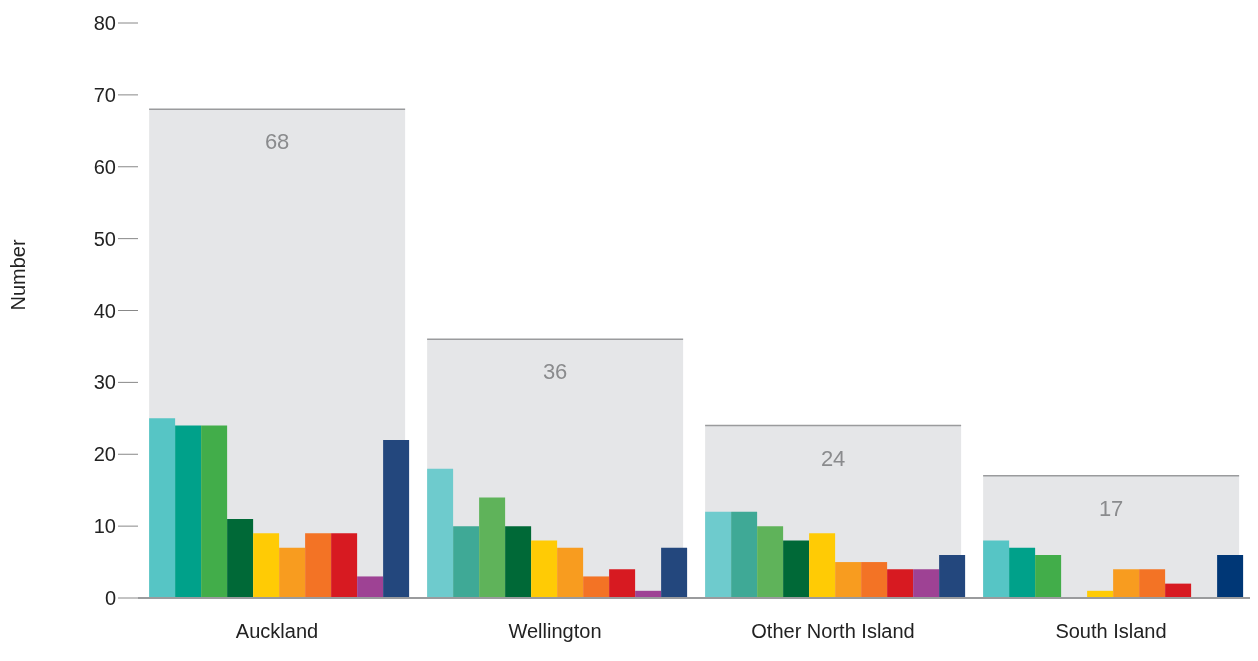 The image size is (1258, 661). Describe the element at coordinates (104, 94) in the screenshot. I see `y-tick-label: 70` at that location.